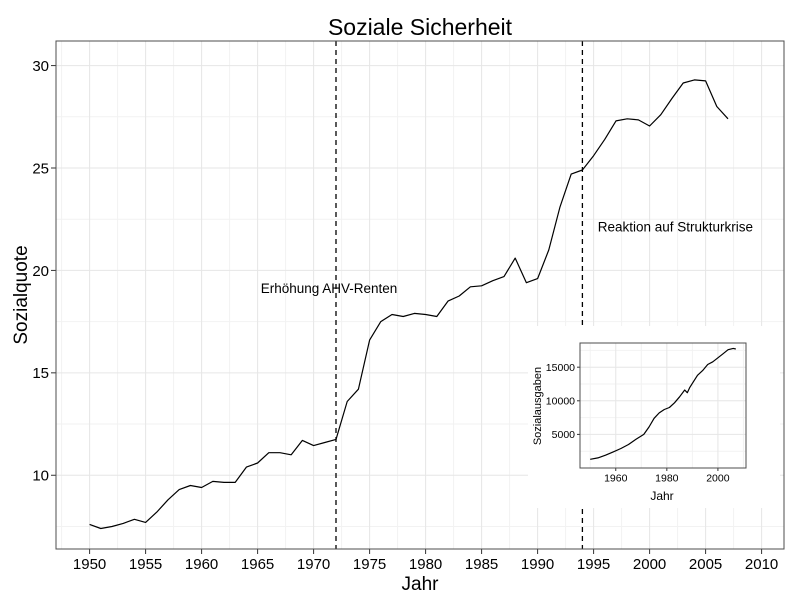 The height and width of the screenshot is (605, 800). I want to click on y-tick-label: 10, so click(40, 476).